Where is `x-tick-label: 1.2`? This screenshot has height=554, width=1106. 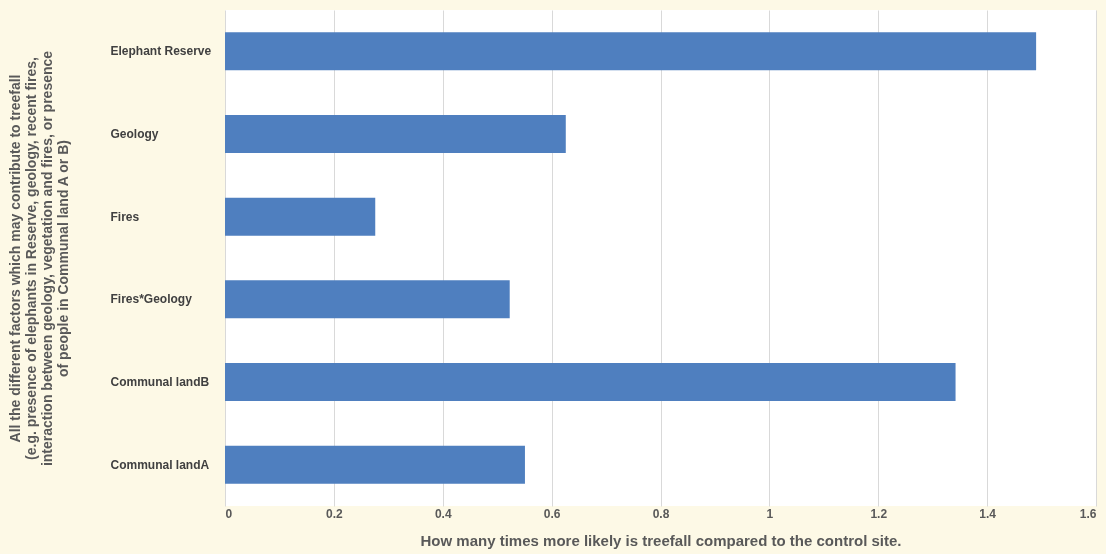
x-tick-label: 1.2 is located at coordinates (879, 513).